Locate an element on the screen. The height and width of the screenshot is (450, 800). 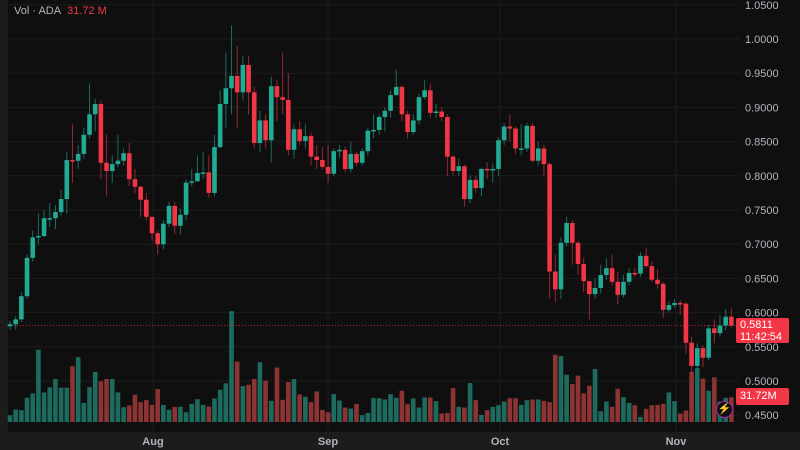
y-tick-label: 1.0000 is located at coordinates (762, 40).